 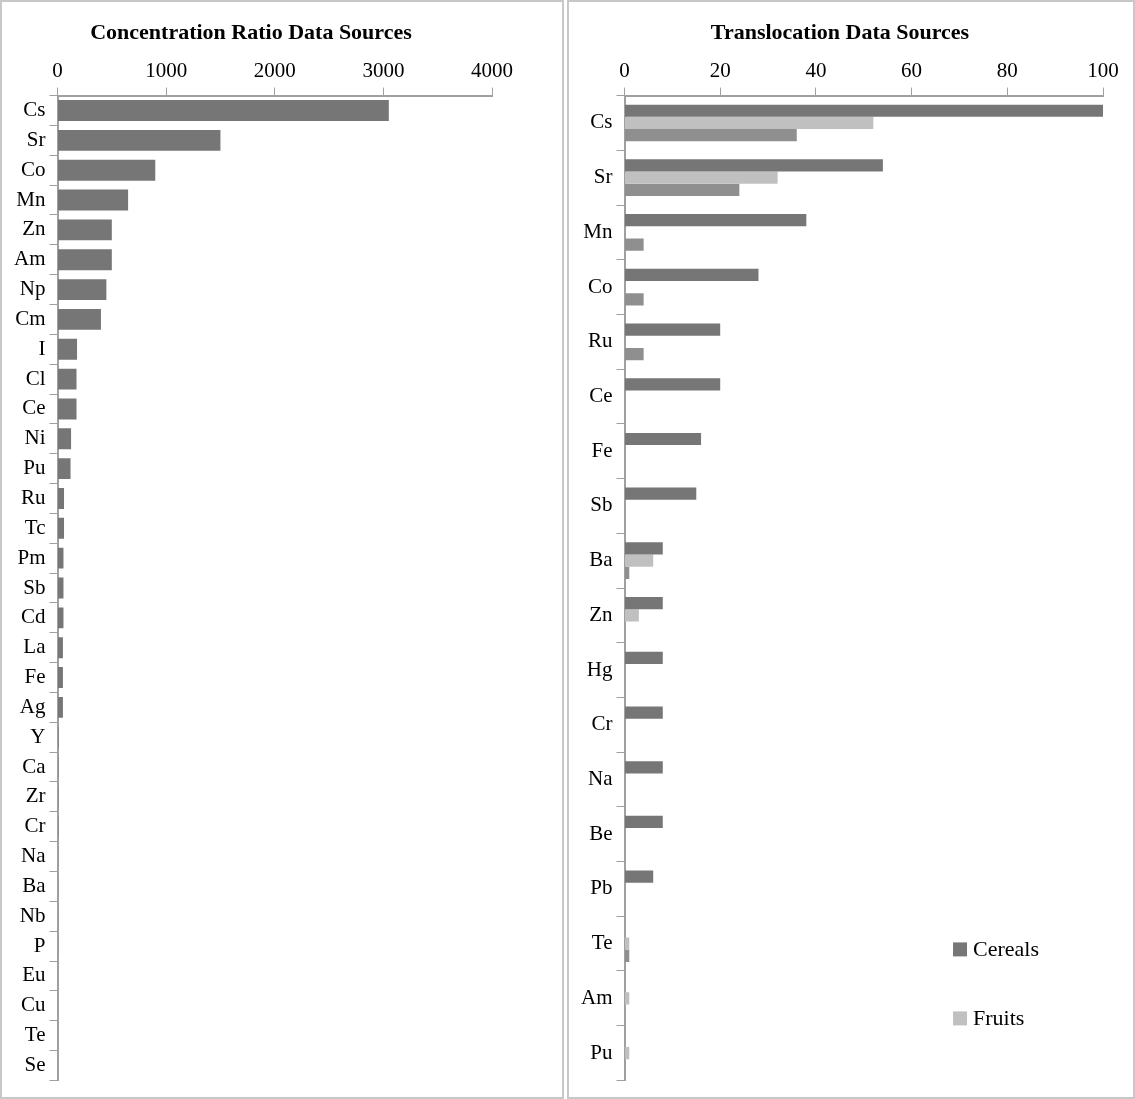 I want to click on y-tick-label: Be, so click(x=601, y=832).